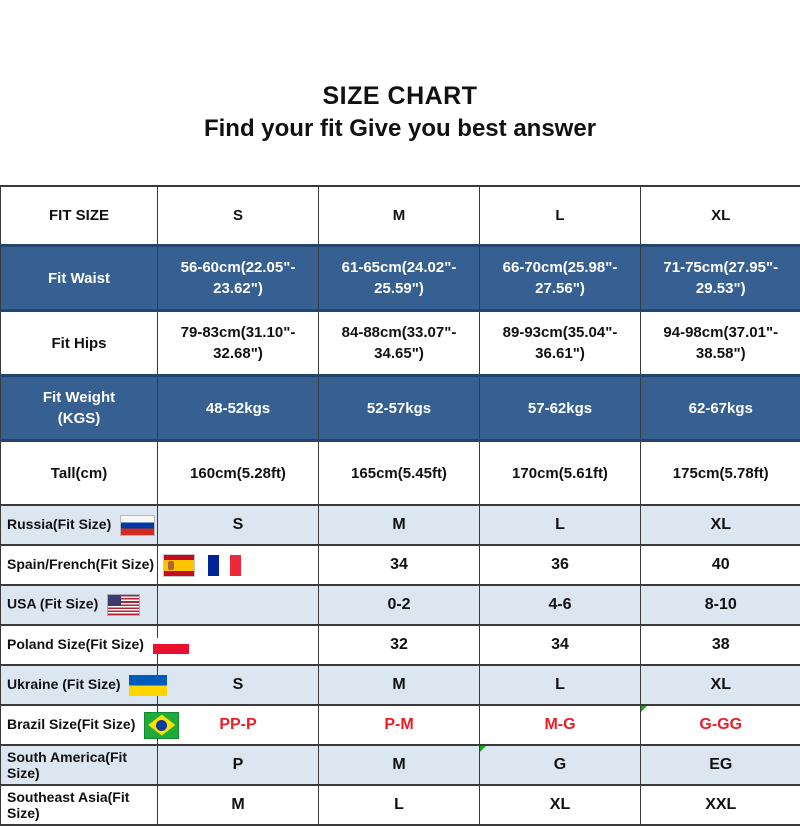 This screenshot has height=826, width=800. What do you see at coordinates (137, 525) in the screenshot?
I see `russia-flag-icon` at bounding box center [137, 525].